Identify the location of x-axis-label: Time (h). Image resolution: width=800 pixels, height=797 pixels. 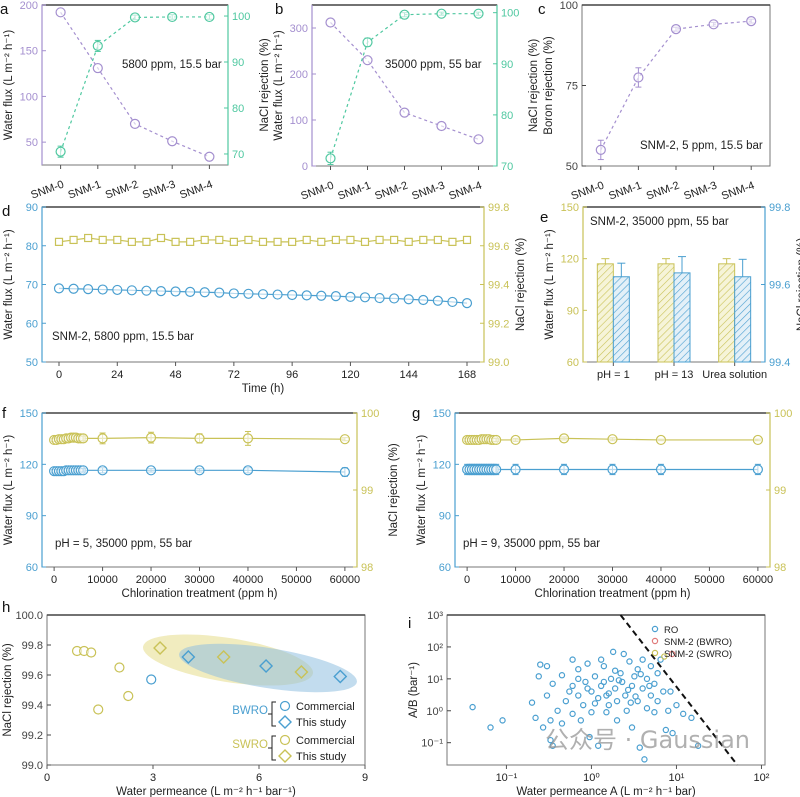
(263, 389).